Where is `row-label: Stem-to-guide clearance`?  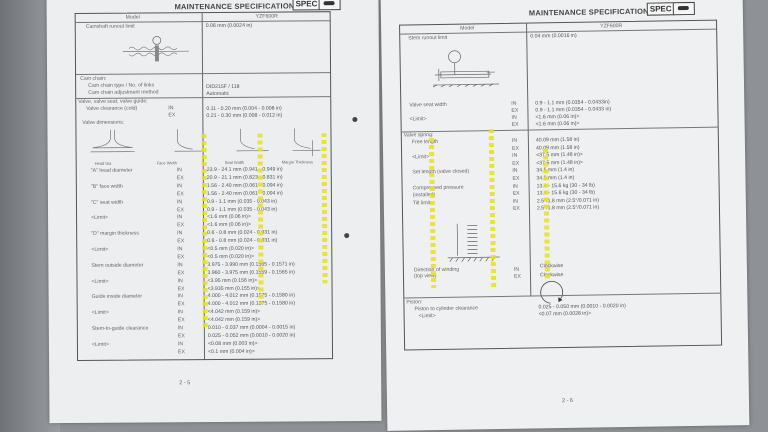 row-label: Stem-to-guide clearance is located at coordinates (120, 328).